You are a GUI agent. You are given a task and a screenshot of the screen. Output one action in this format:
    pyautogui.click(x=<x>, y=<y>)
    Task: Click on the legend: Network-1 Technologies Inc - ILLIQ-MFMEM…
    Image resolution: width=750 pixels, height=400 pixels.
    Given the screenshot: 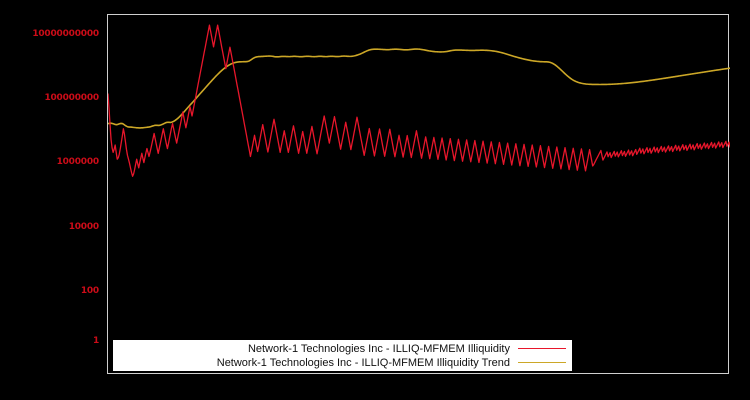 What is the action you would take?
    pyautogui.click(x=342, y=355)
    